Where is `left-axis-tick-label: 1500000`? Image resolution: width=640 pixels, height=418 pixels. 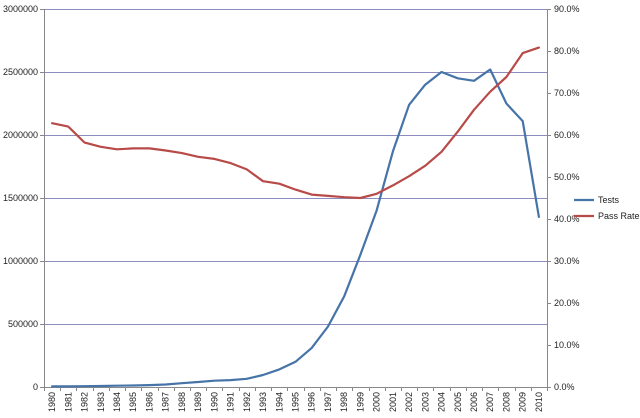
left-axis-tick-label: 1500000 is located at coordinates (20, 198).